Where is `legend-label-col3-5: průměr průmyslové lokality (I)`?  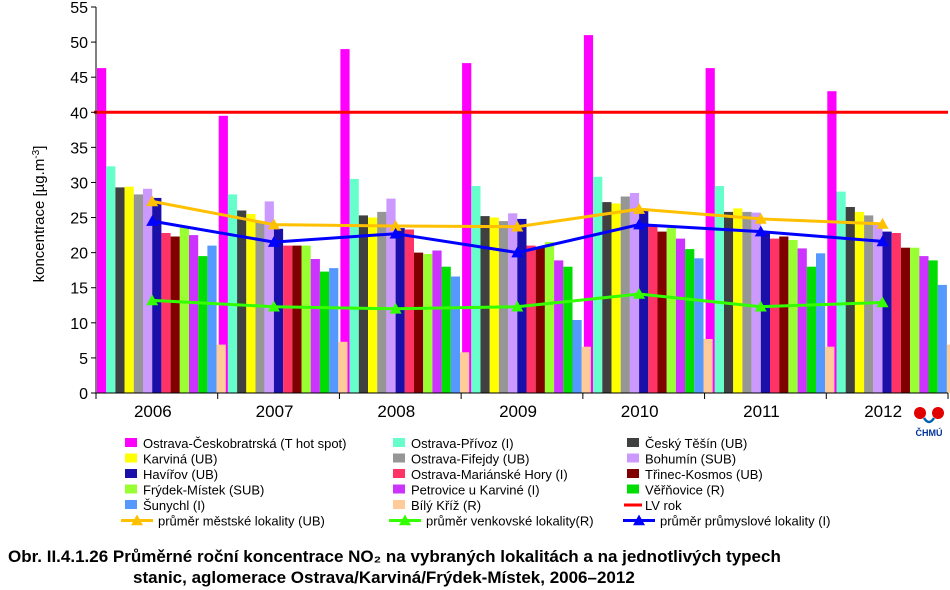
legend-label-col3-5: průměr průmyslové lokality (I) is located at coordinates (745, 521).